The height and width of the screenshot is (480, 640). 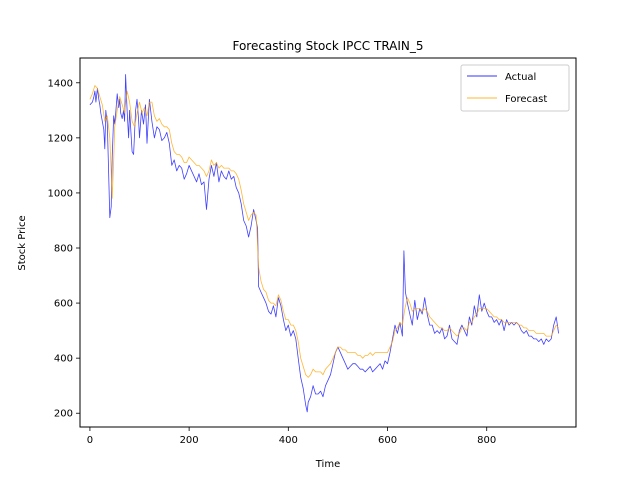 I want to click on y-axis-label: Stock Price, so click(x=22, y=242).